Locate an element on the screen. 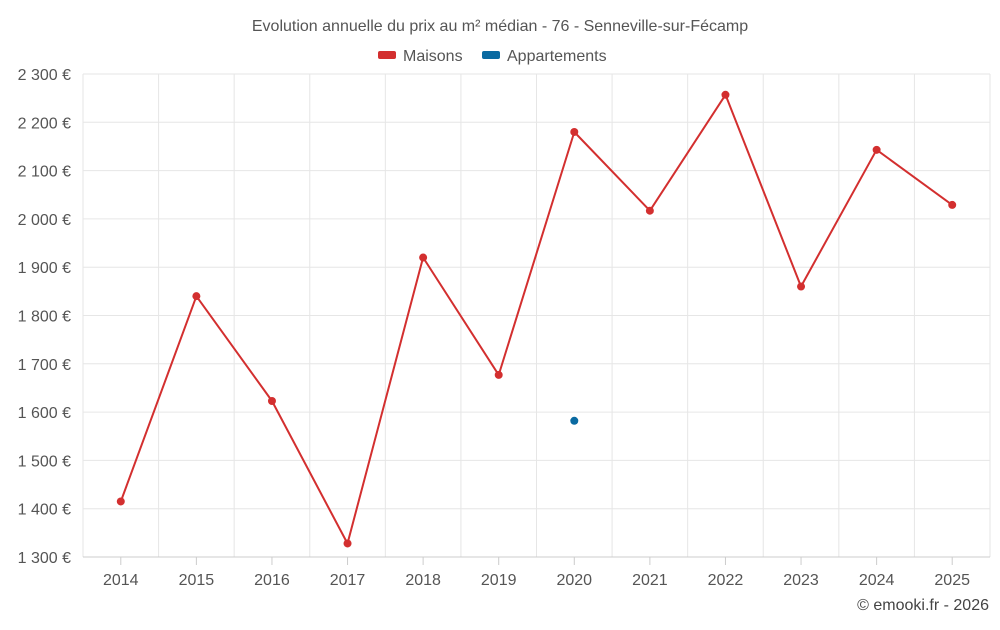  legend-item-appartements: Appartements is located at coordinates (544, 56).